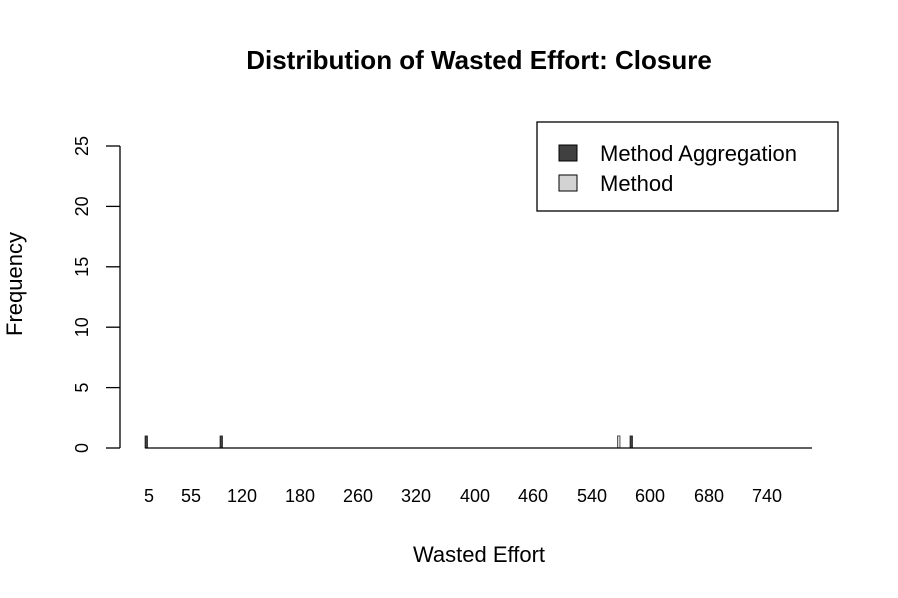 This screenshot has width=898, height=598. What do you see at coordinates (416, 496) in the screenshot?
I see `x-tick-label: 320` at bounding box center [416, 496].